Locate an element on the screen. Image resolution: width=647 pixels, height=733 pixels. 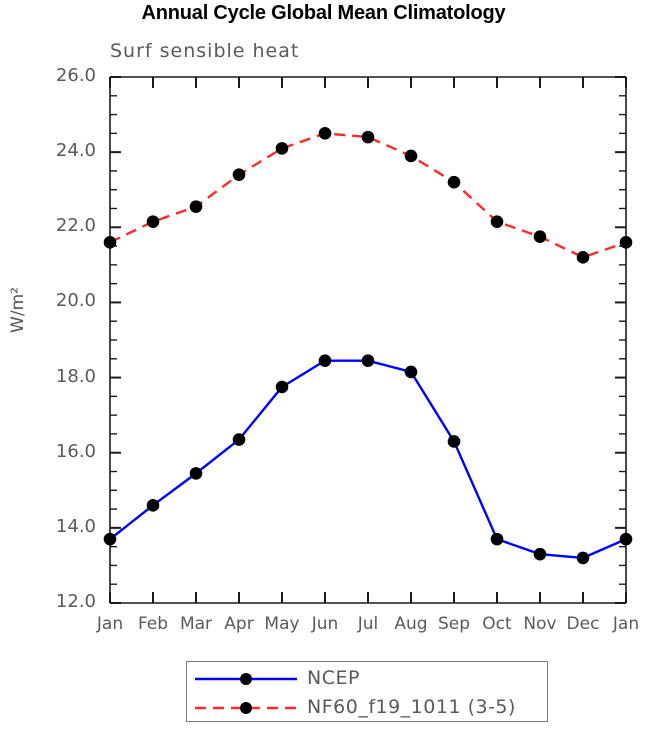
x-tick-label: Jul is located at coordinates (368, 624).